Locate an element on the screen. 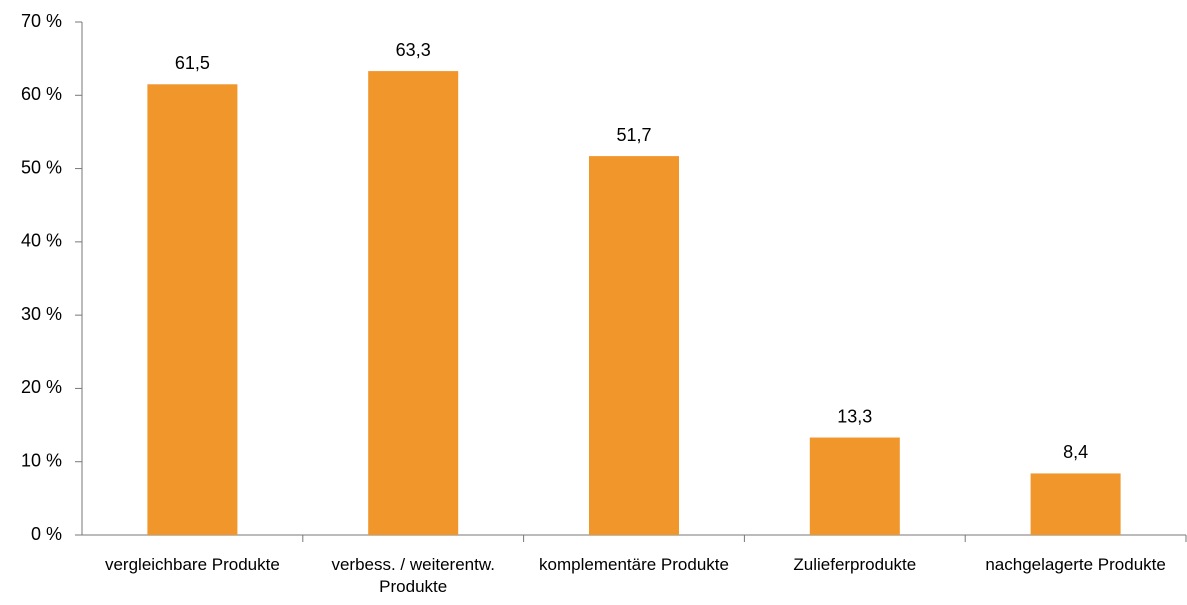  value-label: 13,3 is located at coordinates (854, 416).